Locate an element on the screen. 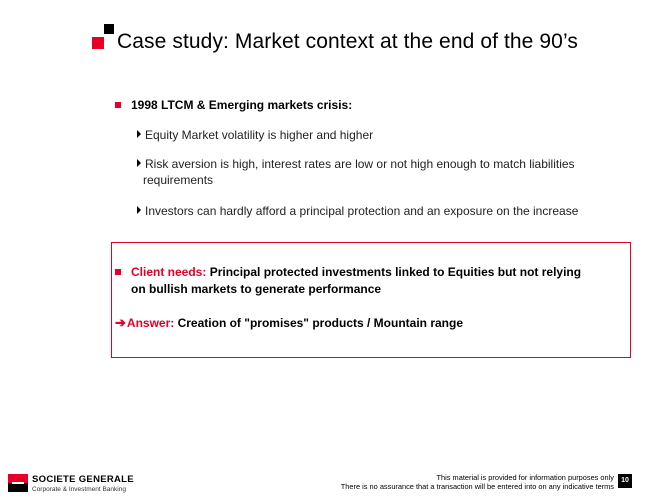 This screenshot has height=504, width=648. main-point: 1998 LTCM & Emerging markets crisis: is located at coordinates (233, 105).